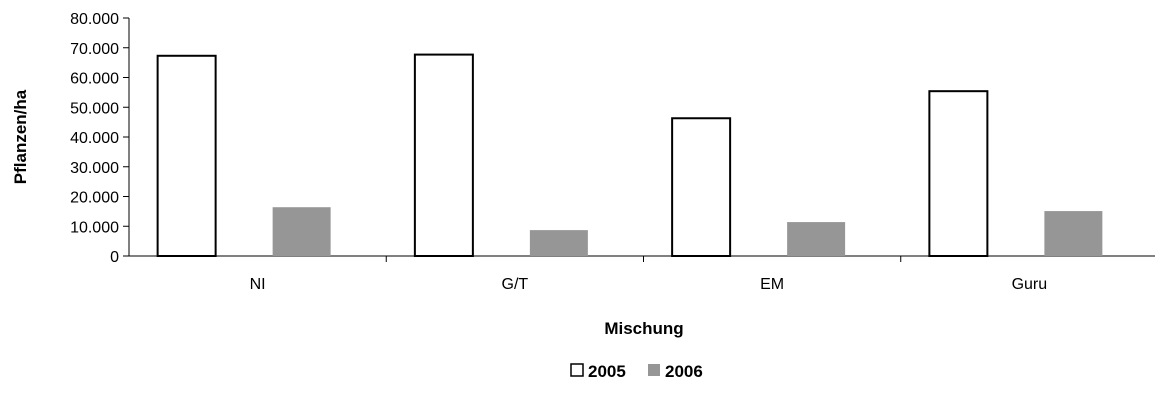  I want to click on bar-2005-ni, so click(186, 155).